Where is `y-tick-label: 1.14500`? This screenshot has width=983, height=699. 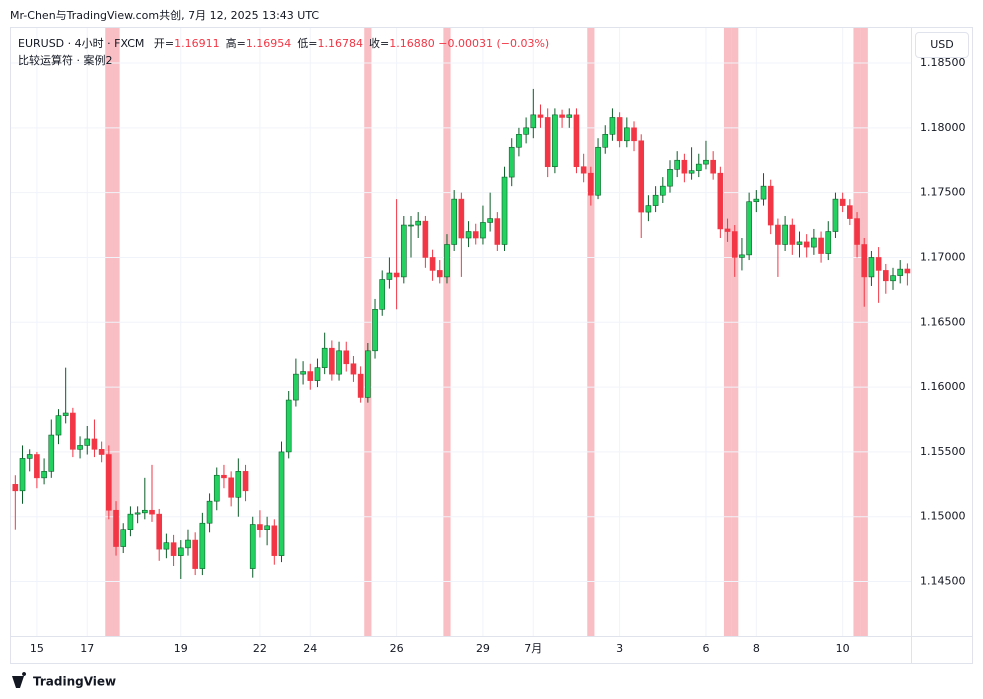 y-tick-label: 1.14500 is located at coordinates (943, 581).